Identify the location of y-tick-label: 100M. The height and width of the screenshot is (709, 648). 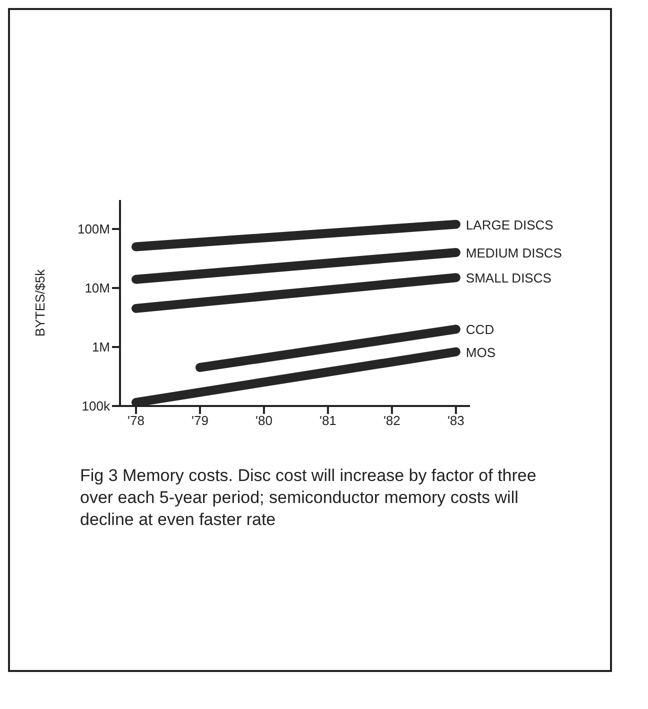
(93, 229).